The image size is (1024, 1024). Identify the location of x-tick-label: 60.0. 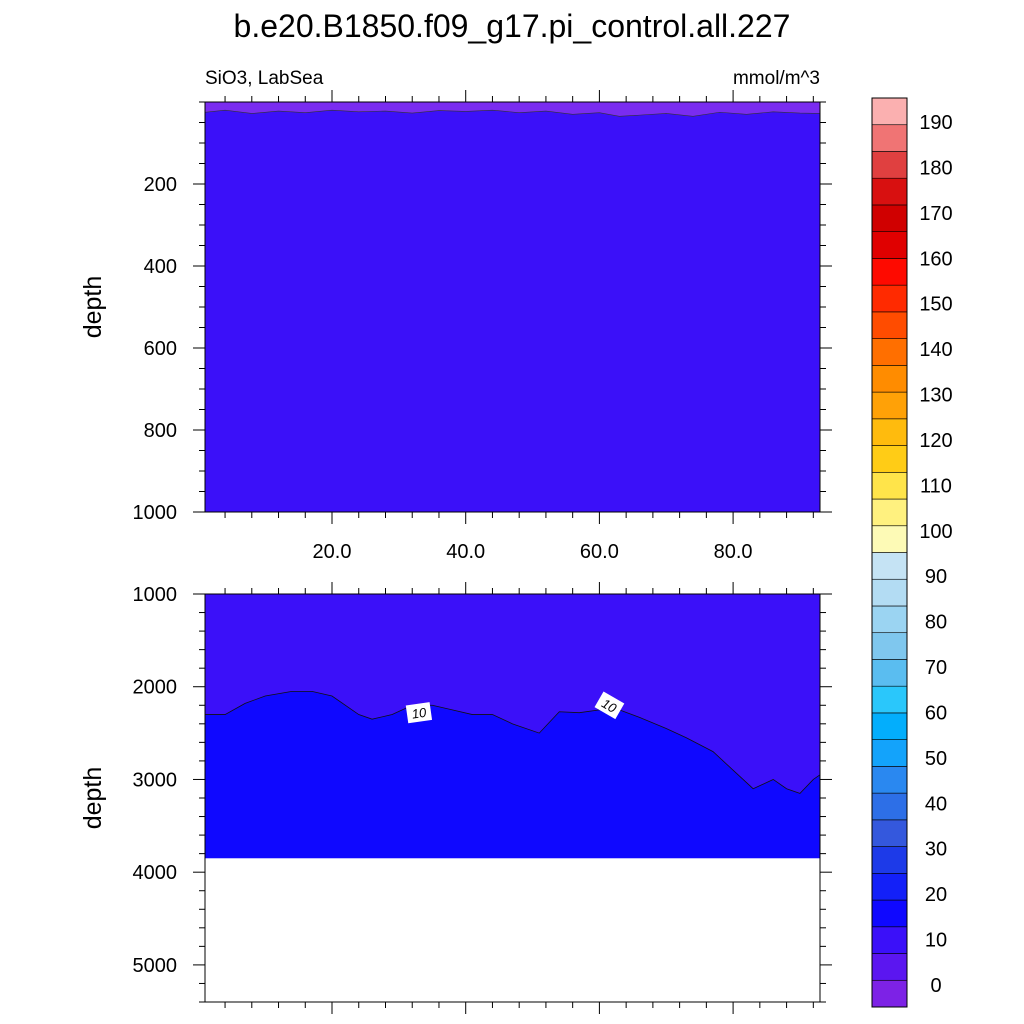
(599, 552).